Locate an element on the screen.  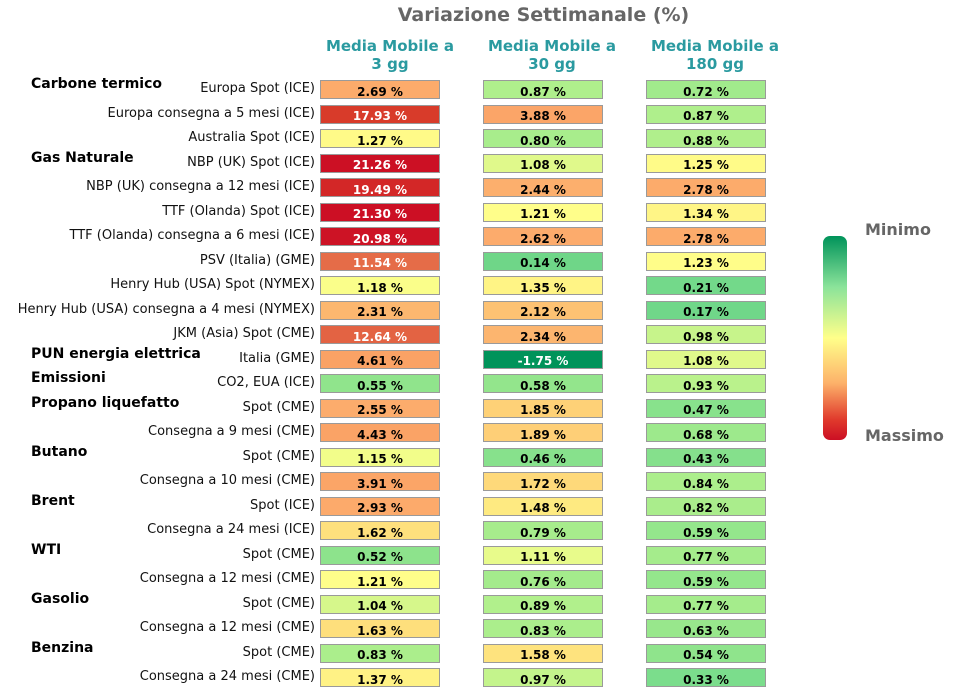
cell-value: 4.43 % is located at coordinates (380, 434).